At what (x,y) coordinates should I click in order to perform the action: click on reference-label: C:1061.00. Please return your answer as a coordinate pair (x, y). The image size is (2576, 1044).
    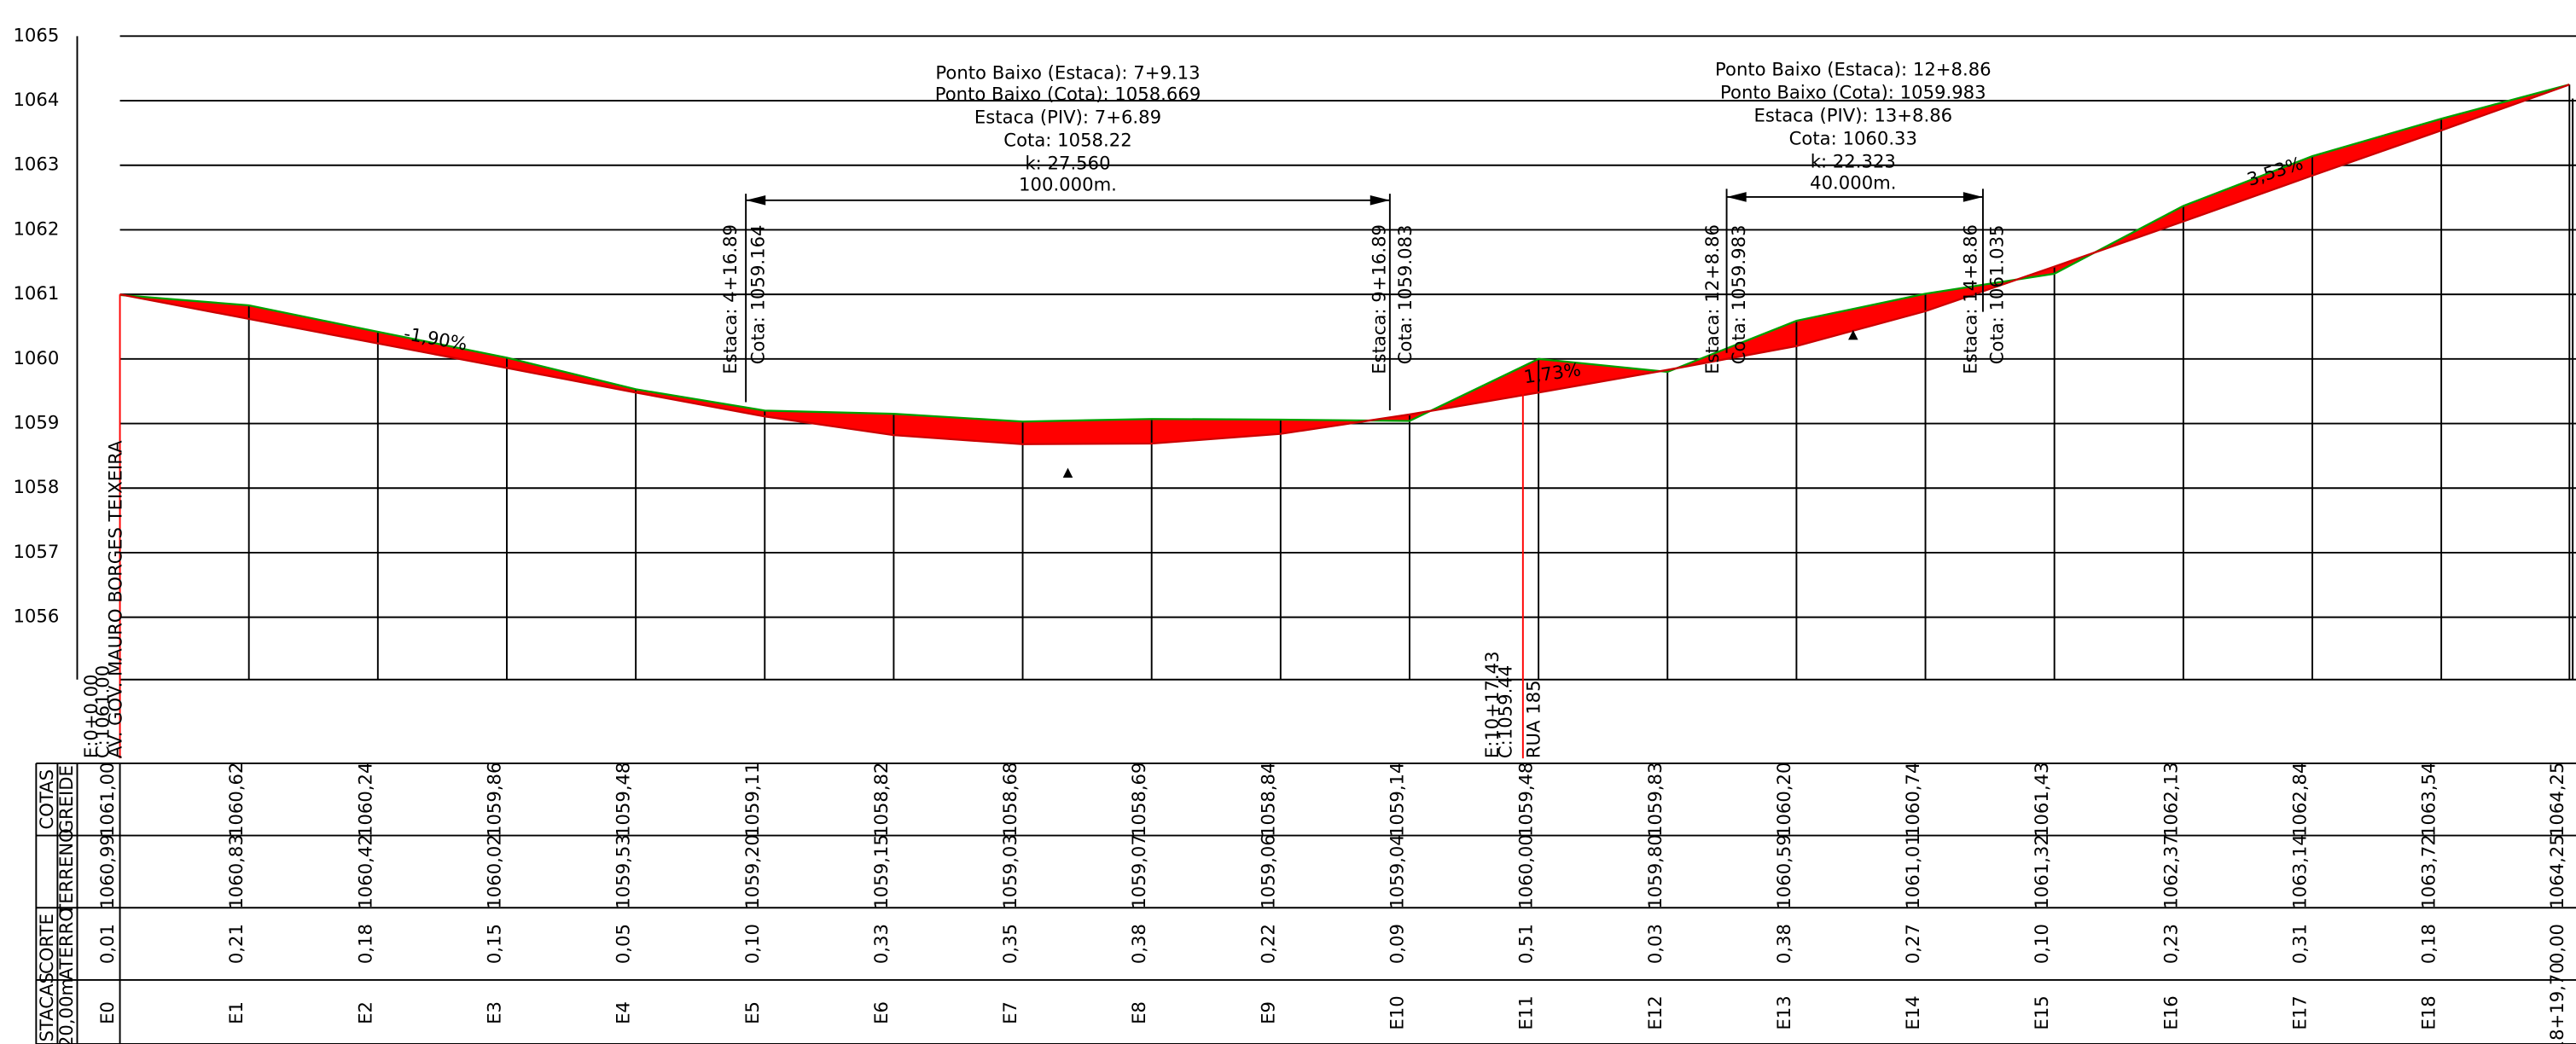
    Looking at the image, I should click on (102, 711).